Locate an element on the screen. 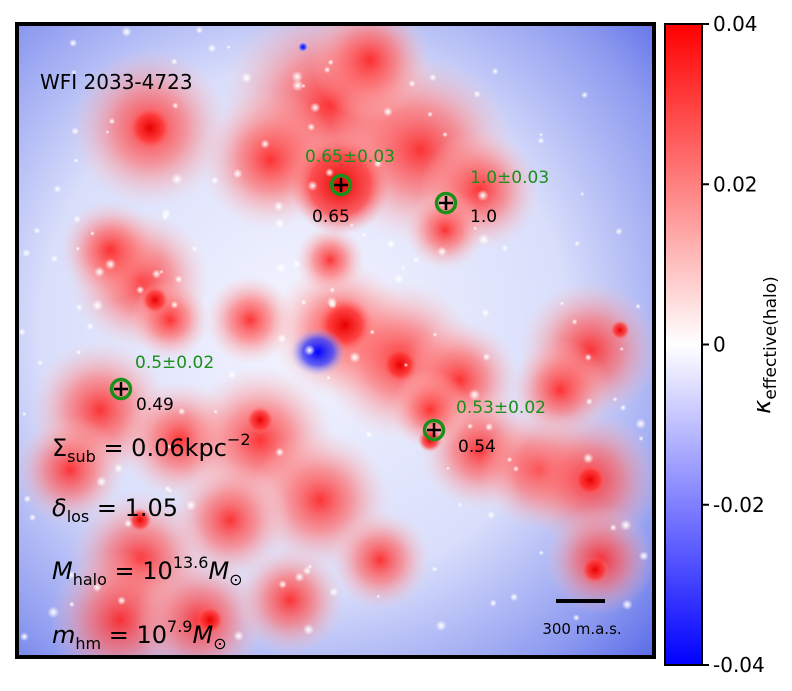 The image size is (792, 691). measured-flux-label: 0.65±0.03 is located at coordinates (350, 157).